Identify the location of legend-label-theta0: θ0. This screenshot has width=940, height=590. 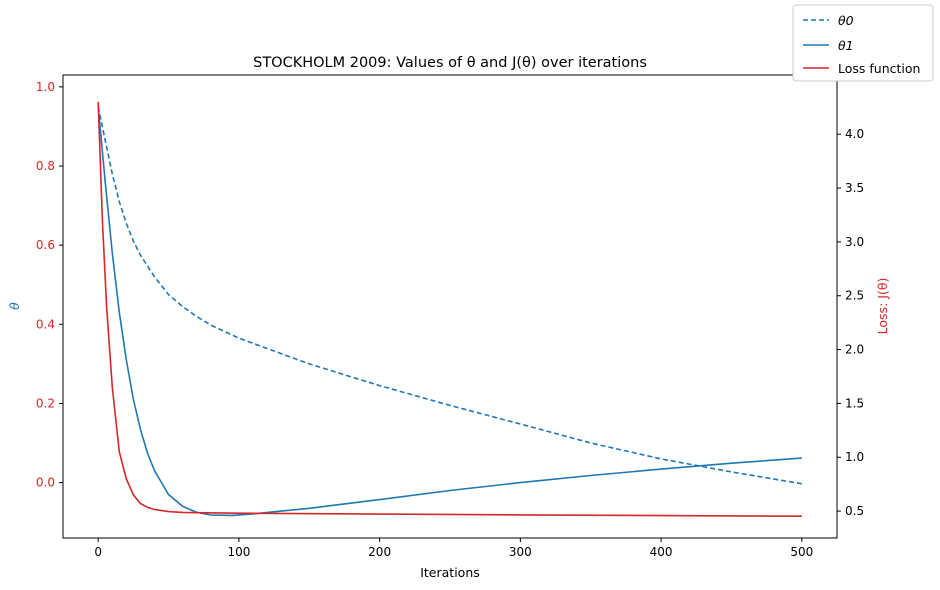
(846, 20).